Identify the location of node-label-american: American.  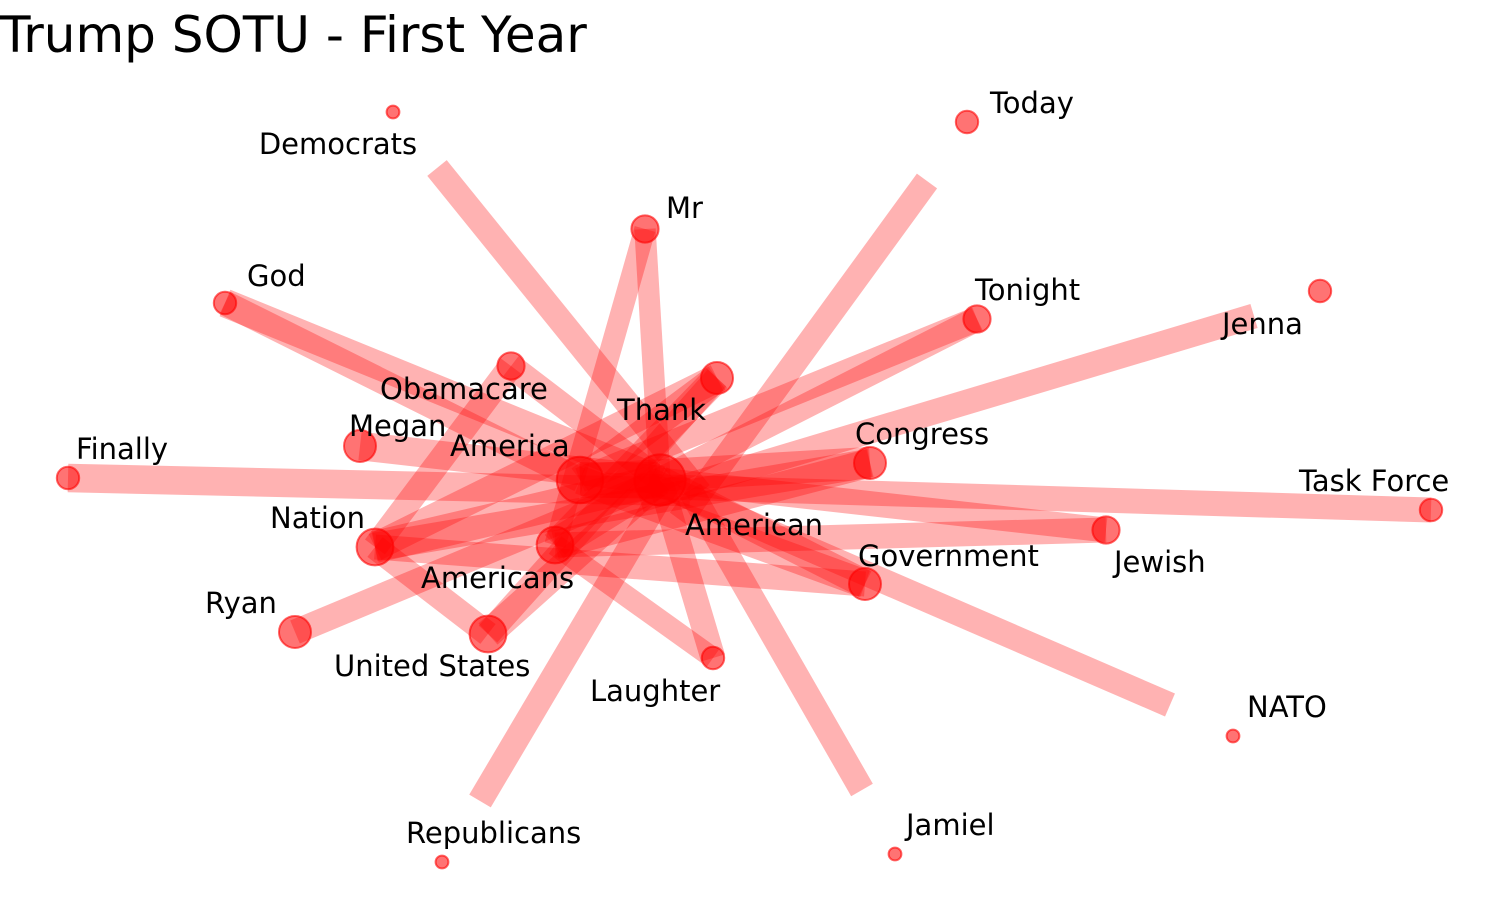
(754, 525).